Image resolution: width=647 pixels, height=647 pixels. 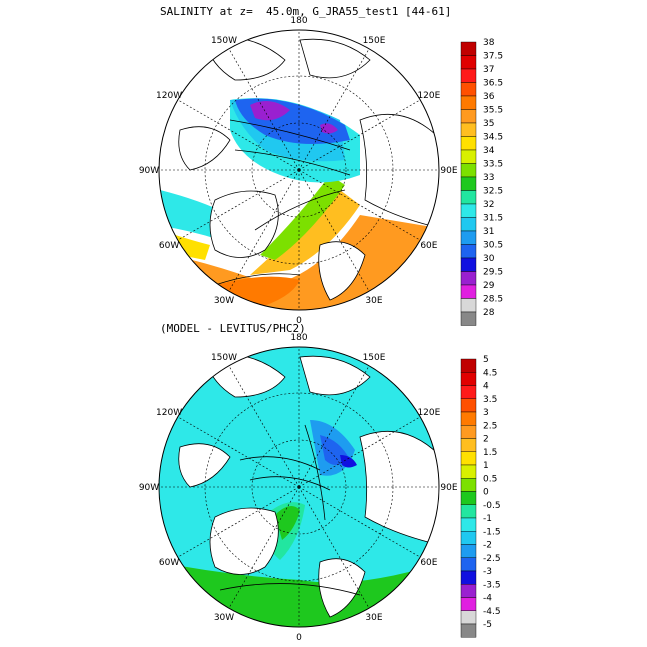 What do you see at coordinates (490, 479) in the screenshot?
I see `colorbar-label: 0.5` at bounding box center [490, 479].